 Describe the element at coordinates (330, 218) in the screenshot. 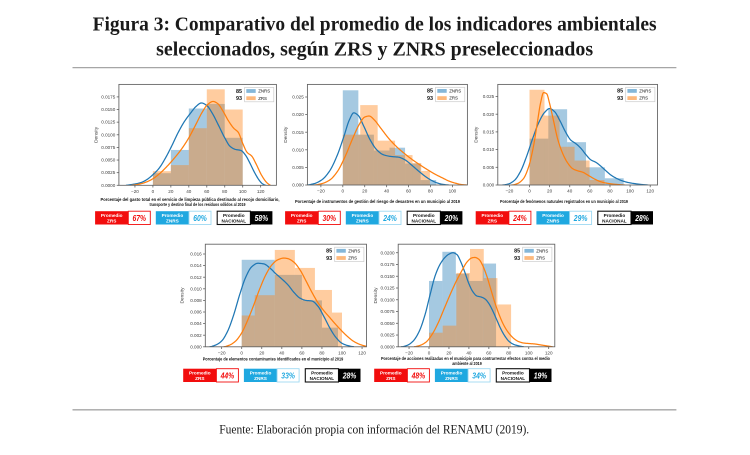

I see `svg-text: 30%` at that location.